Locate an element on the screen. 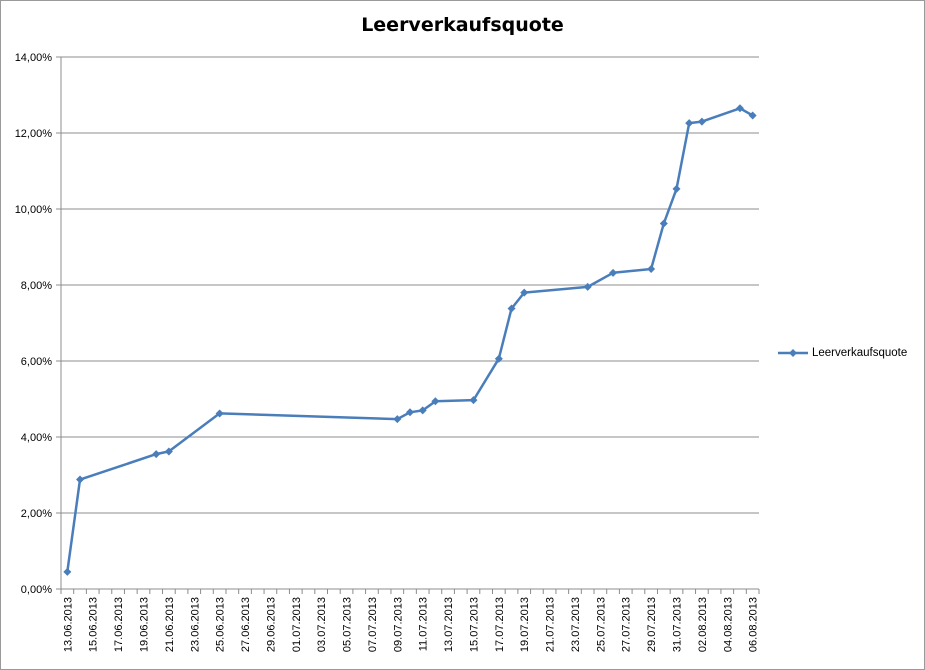  x-tick-label: 23.07.2013 is located at coordinates (576, 624).